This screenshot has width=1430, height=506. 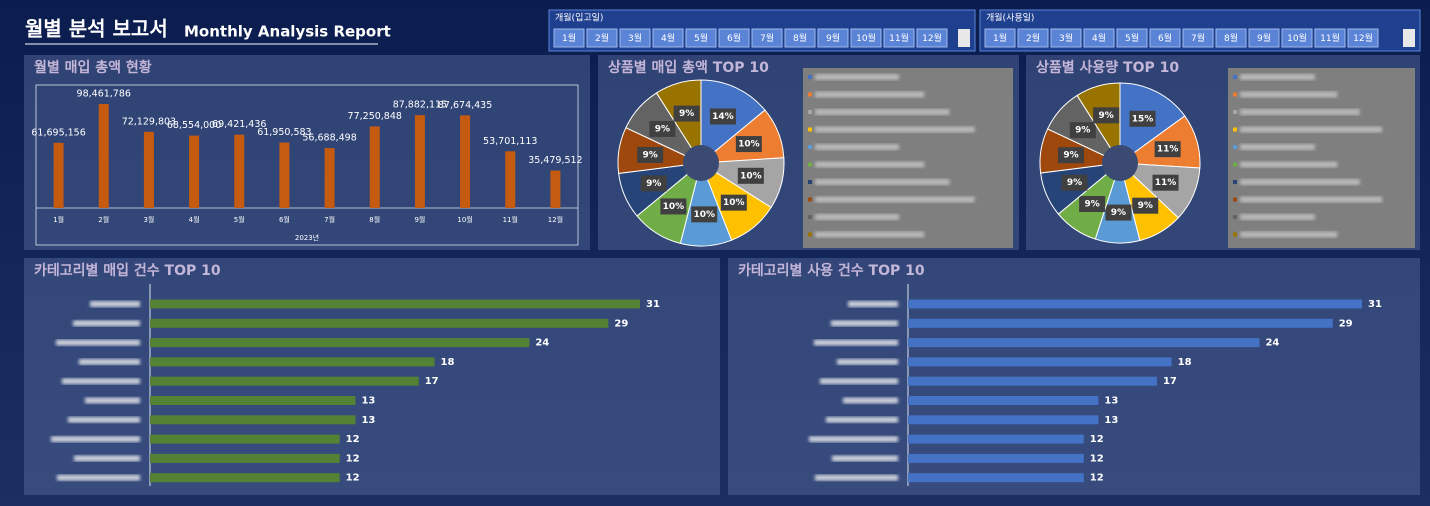 I want to click on plot-frame, so click(x=307, y=165).